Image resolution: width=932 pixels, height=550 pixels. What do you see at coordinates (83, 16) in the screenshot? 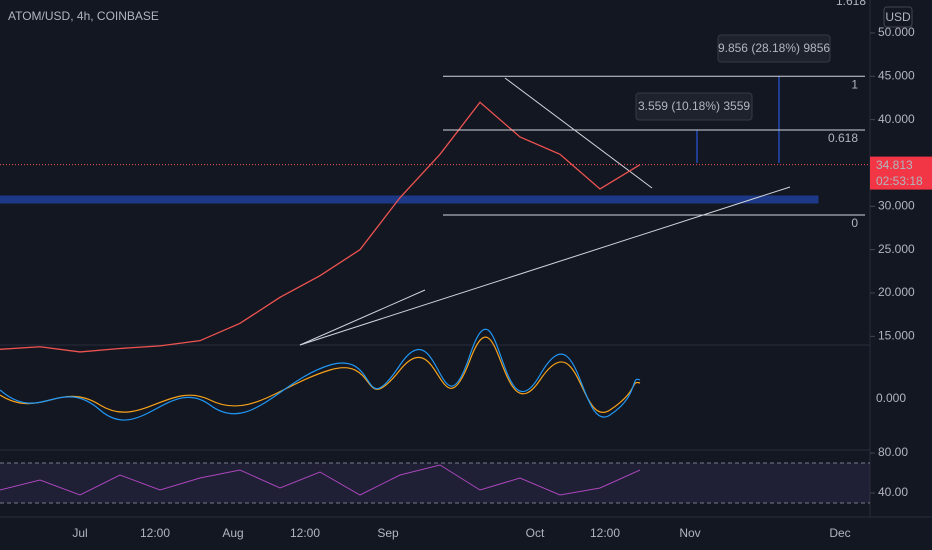
I see `chart-title: ATOM/USD, 4h, COINBASE` at bounding box center [83, 16].